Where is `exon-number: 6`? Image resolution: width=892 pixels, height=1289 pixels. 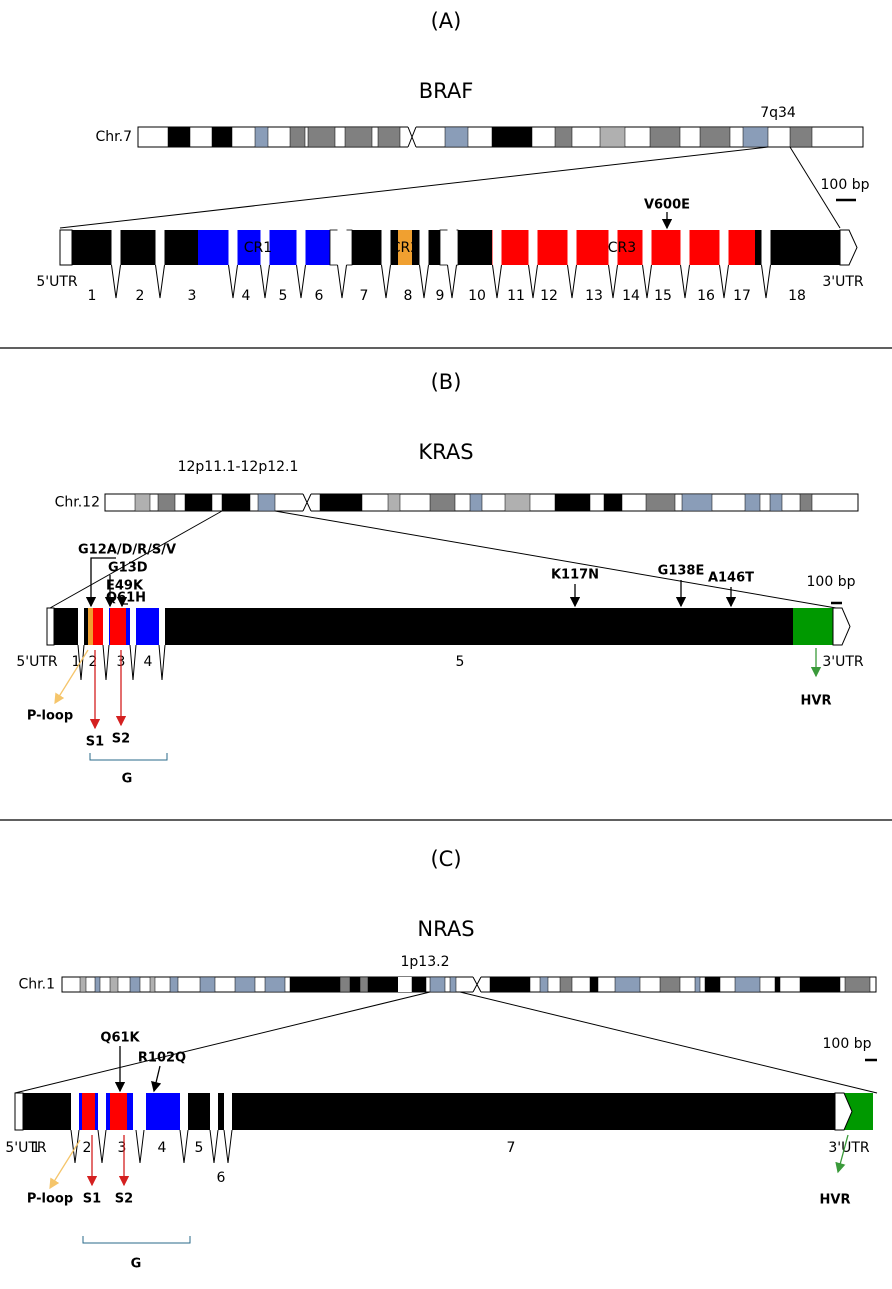 exon-number: 6 is located at coordinates (319, 296).